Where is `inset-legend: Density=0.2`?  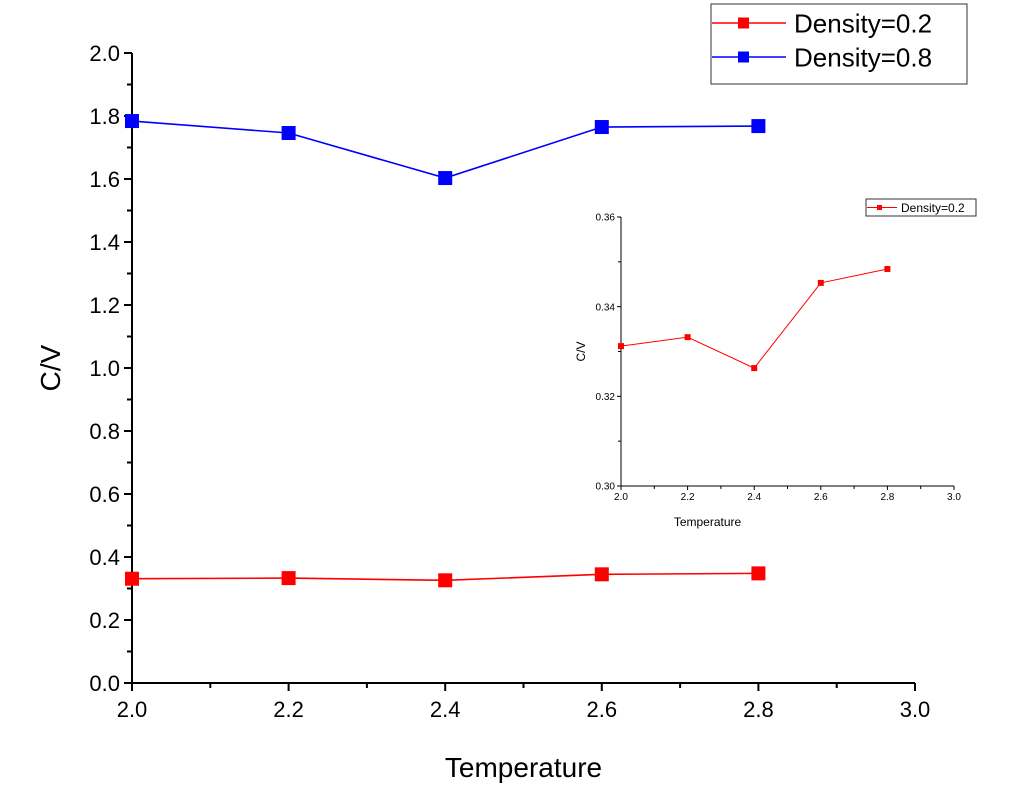 inset-legend: Density=0.2 is located at coordinates (921, 207).